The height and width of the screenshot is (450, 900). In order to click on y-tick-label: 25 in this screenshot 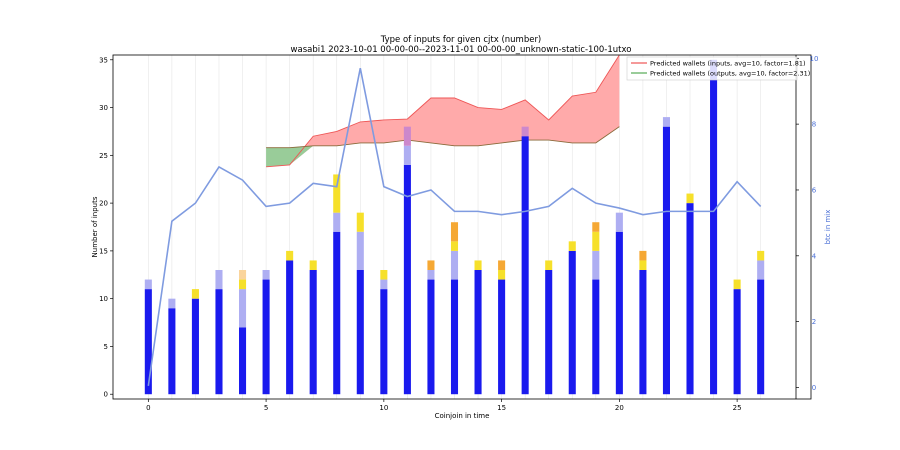, I will do `click(103, 156)`.